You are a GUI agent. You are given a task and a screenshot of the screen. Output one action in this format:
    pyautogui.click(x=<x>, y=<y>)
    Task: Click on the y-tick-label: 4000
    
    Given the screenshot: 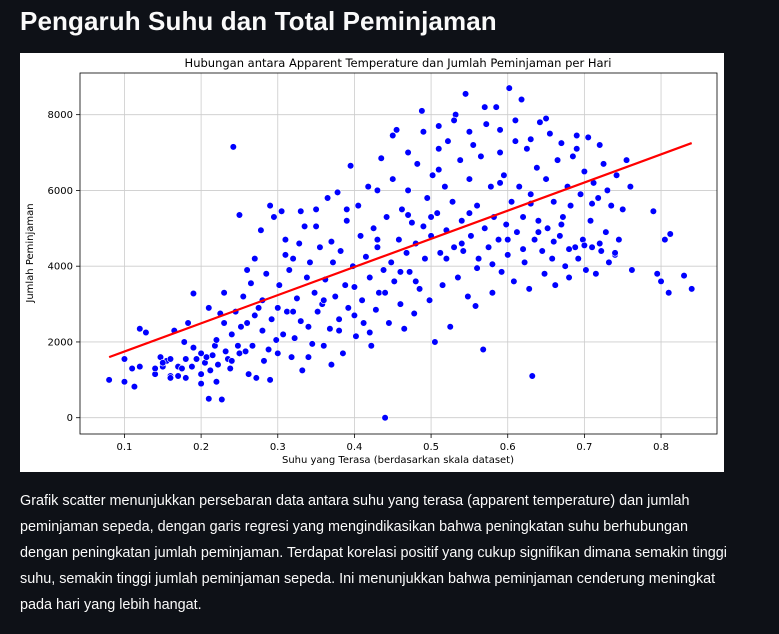 What is the action you would take?
    pyautogui.click(x=60, y=267)
    